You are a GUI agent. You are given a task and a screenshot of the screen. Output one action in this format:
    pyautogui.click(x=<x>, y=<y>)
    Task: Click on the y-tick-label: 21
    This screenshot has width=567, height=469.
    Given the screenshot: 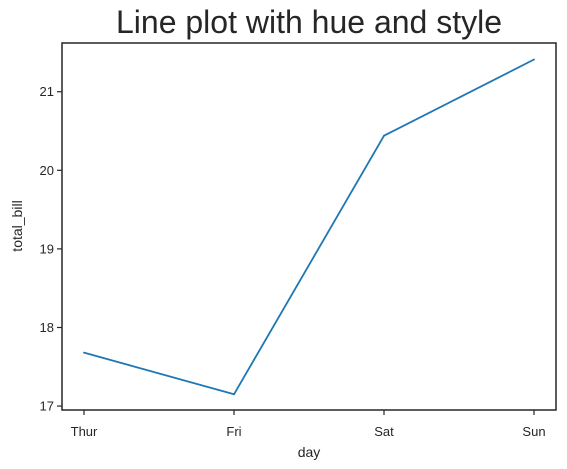 What is the action you would take?
    pyautogui.click(x=47, y=91)
    